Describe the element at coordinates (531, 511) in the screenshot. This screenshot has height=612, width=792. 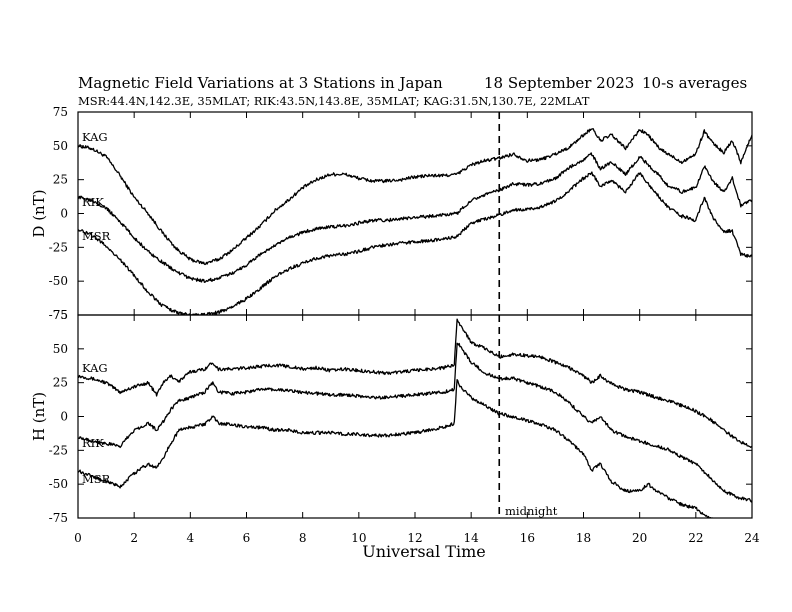
I see `midnight-label: midnight` at that location.